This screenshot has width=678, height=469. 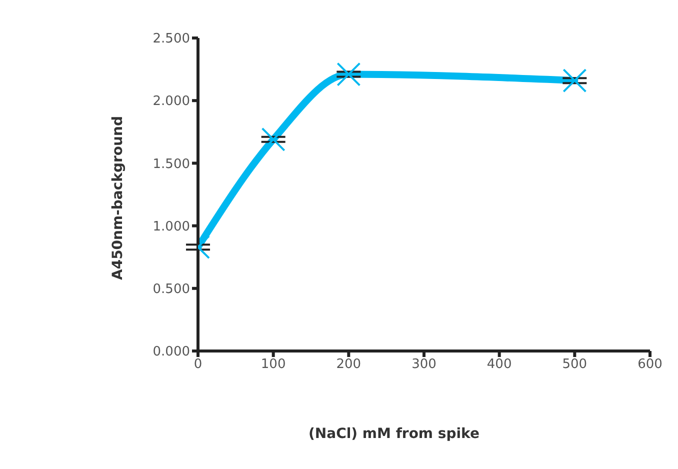 What do you see at coordinates (171, 352) in the screenshot?
I see `y-tick-label: 0.000` at bounding box center [171, 352].